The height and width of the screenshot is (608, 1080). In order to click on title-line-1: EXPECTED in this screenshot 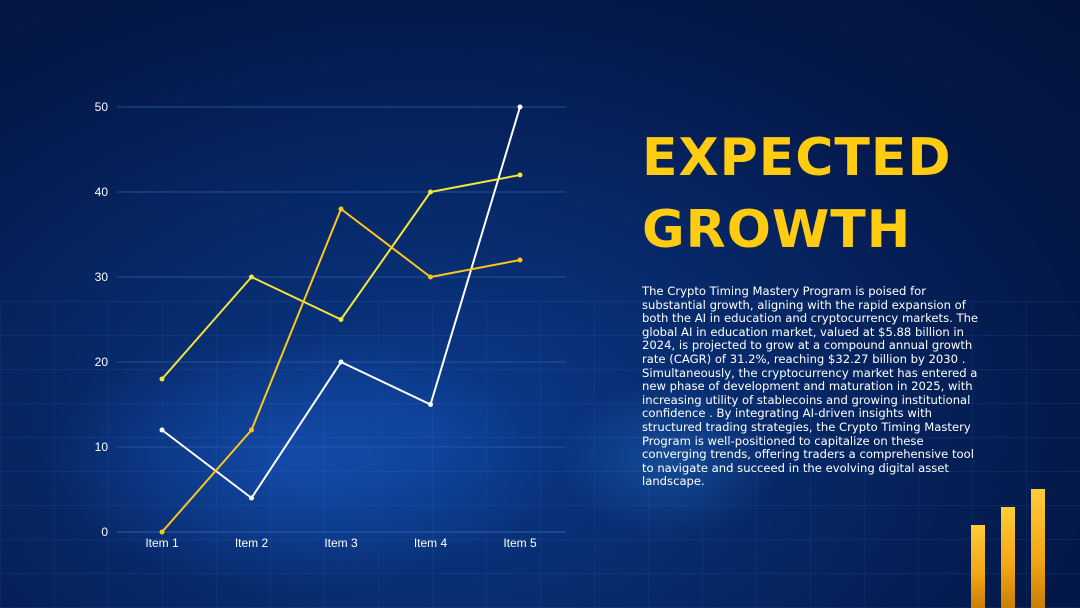, I will do `click(797, 158)`.